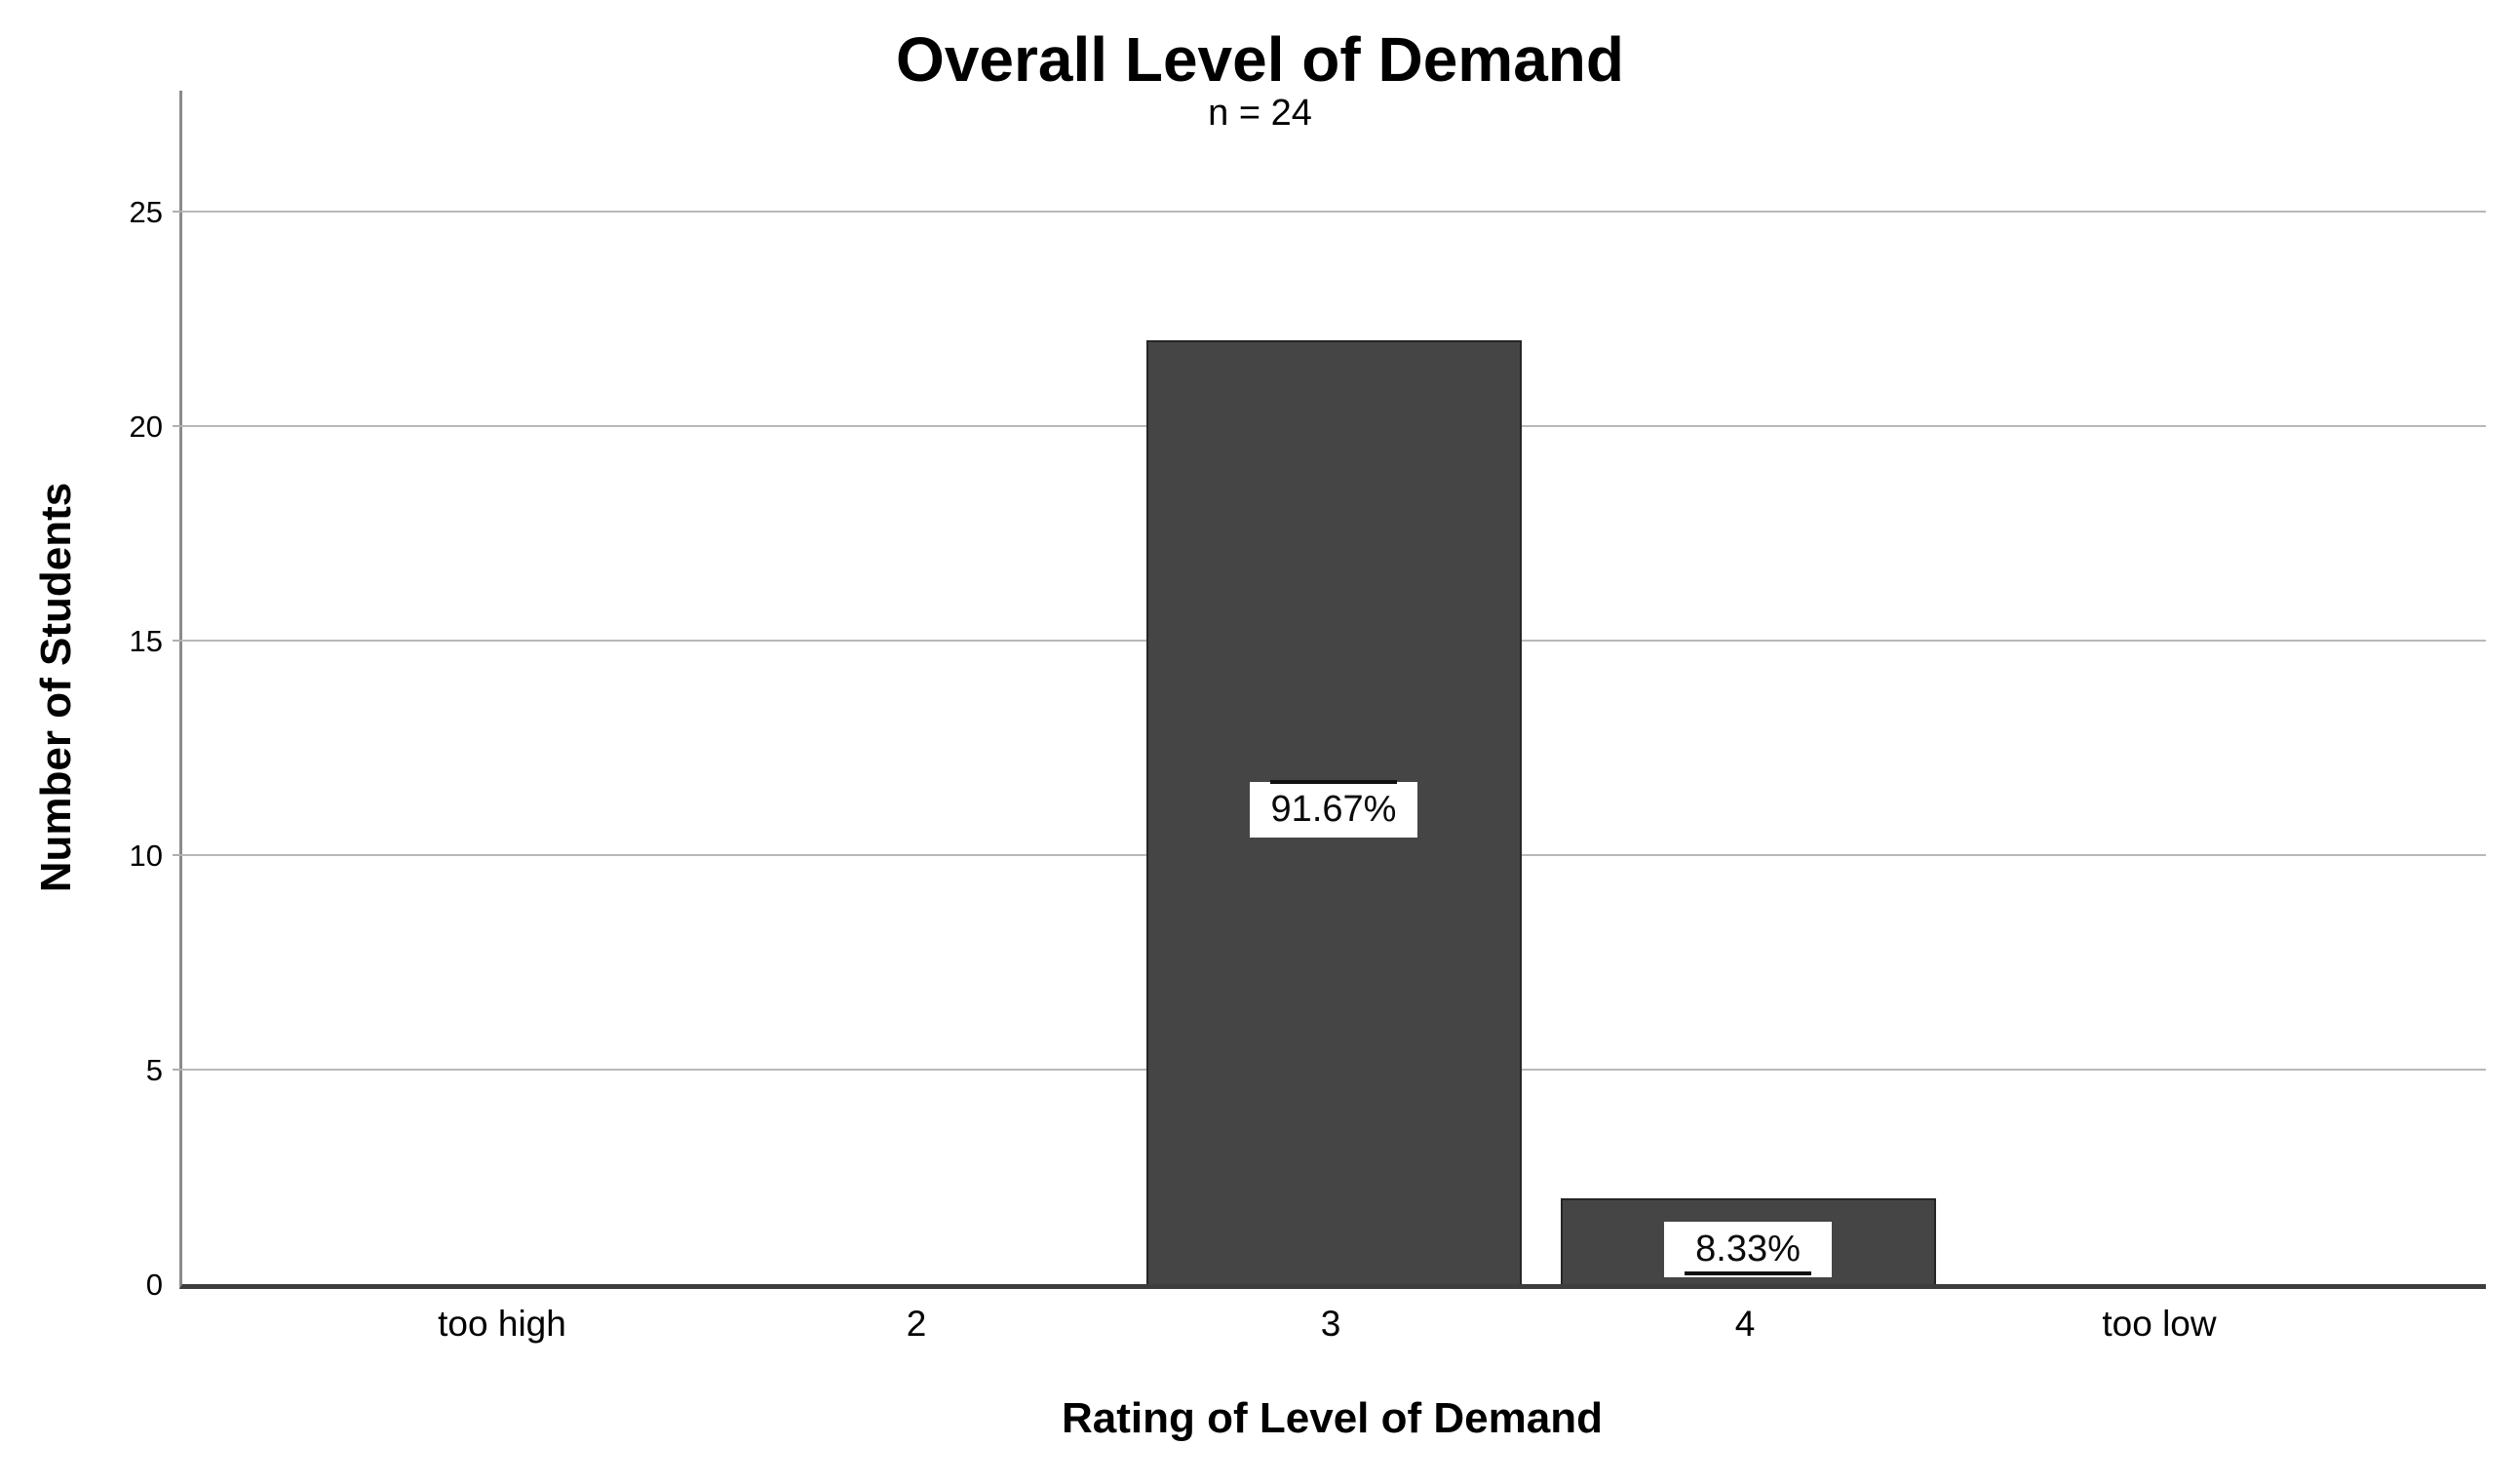  Describe the element at coordinates (916, 1324) in the screenshot. I see `x-category-label-2: 2` at that location.